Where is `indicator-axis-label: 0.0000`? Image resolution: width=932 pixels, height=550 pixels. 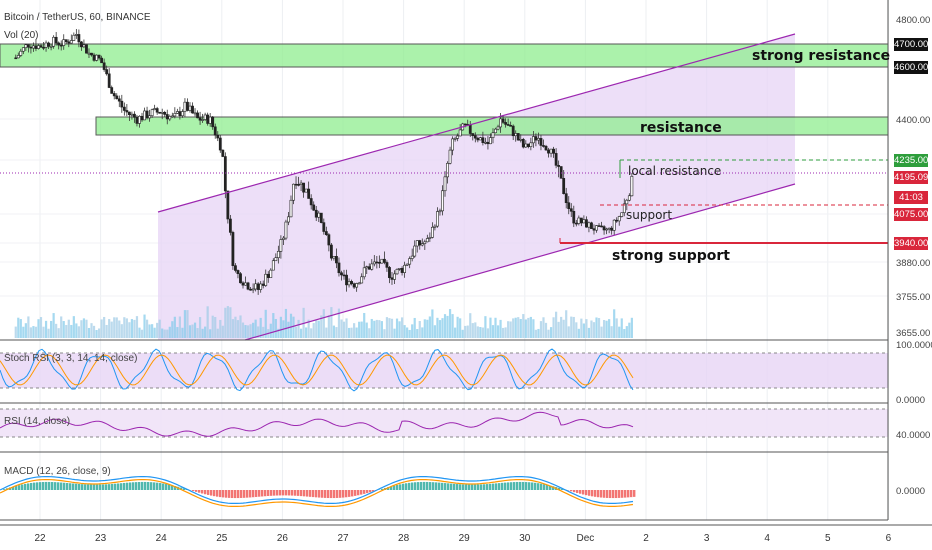 indicator-axis-label: 0.0000 is located at coordinates (910, 400).